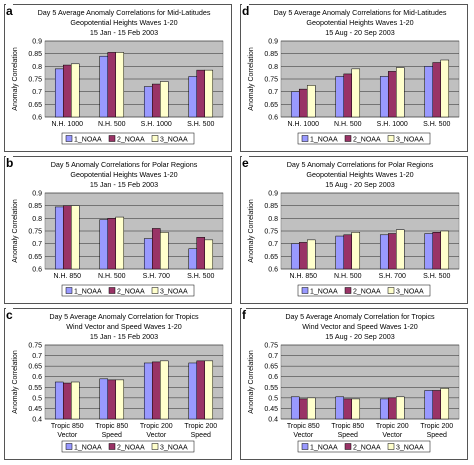 This screenshot has width=474, height=465. I want to click on y-tick-label: 0.8, so click(37, 67).